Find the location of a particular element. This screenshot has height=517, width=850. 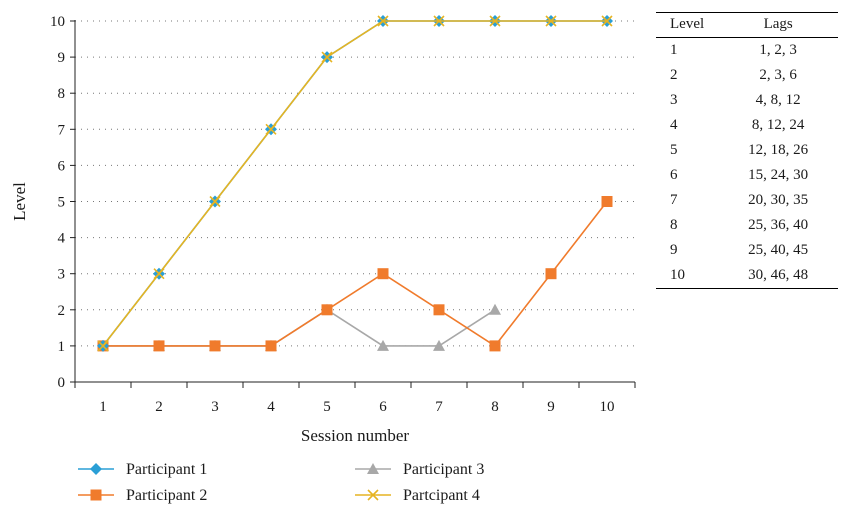

y-tick-label: 4 is located at coordinates (62, 239).